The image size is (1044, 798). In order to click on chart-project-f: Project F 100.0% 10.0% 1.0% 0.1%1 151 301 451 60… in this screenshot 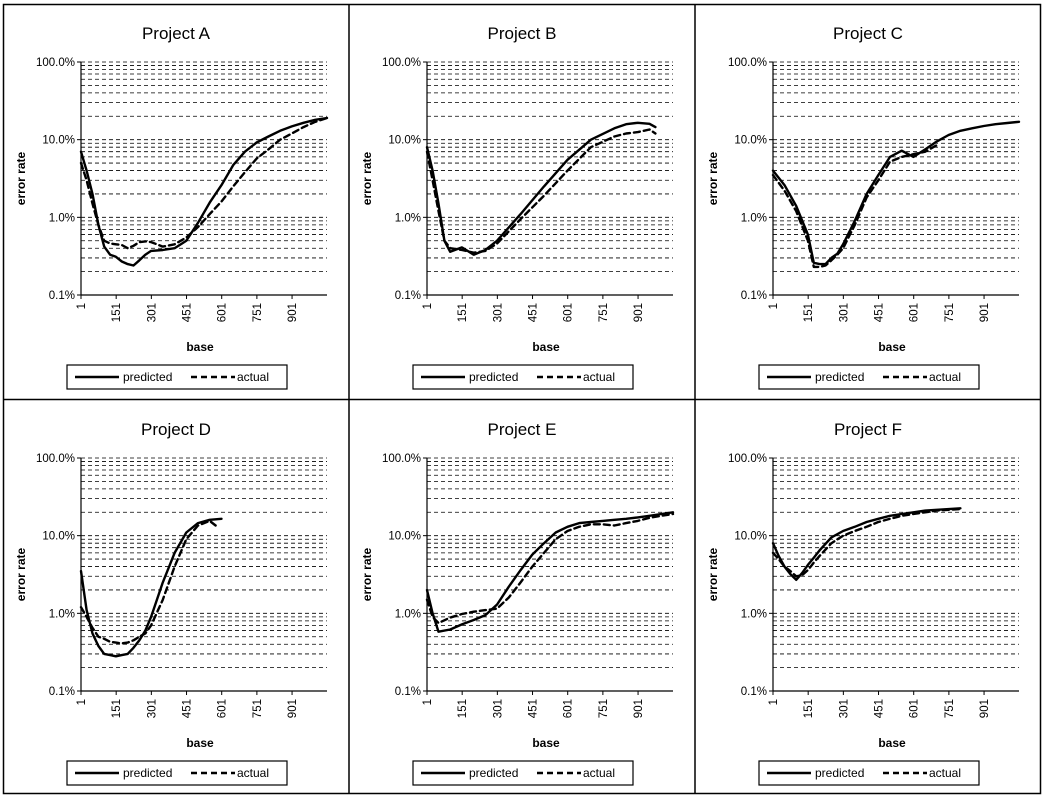, I will do `click(862, 603)`.